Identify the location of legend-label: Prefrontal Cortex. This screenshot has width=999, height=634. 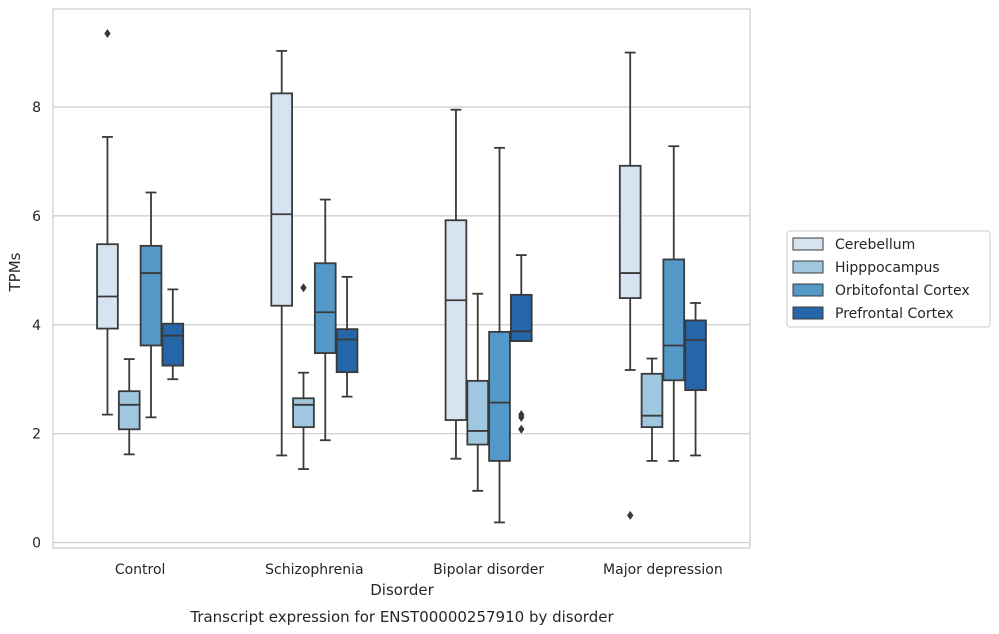
(894, 314).